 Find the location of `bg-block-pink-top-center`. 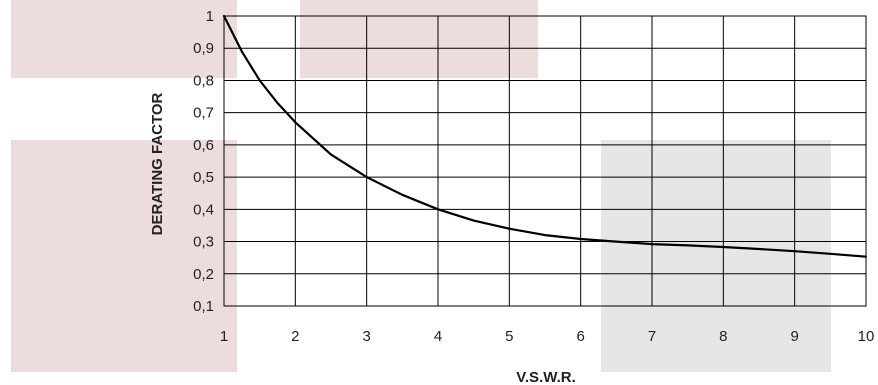

bg-block-pink-top-center is located at coordinates (419, 39).